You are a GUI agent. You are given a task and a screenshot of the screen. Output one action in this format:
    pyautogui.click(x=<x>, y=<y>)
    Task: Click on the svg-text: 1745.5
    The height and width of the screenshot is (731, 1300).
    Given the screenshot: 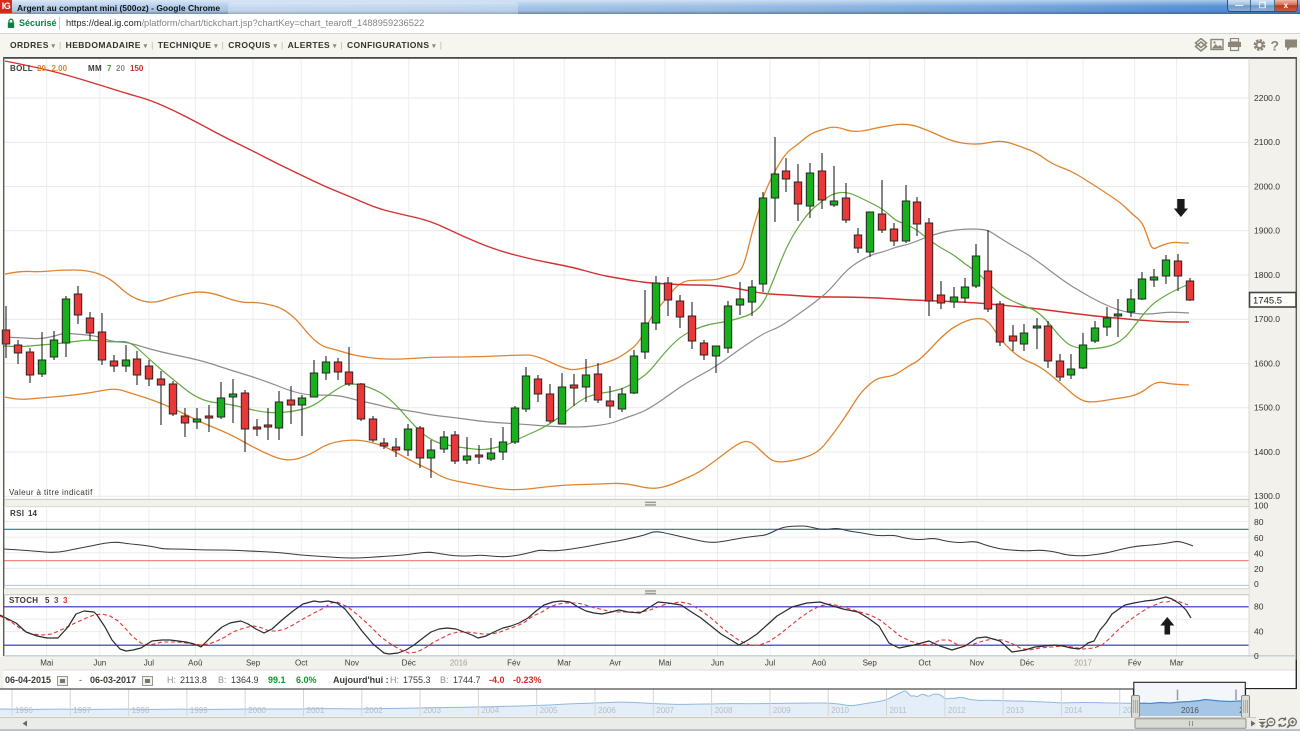 What is the action you would take?
    pyautogui.click(x=1267, y=301)
    